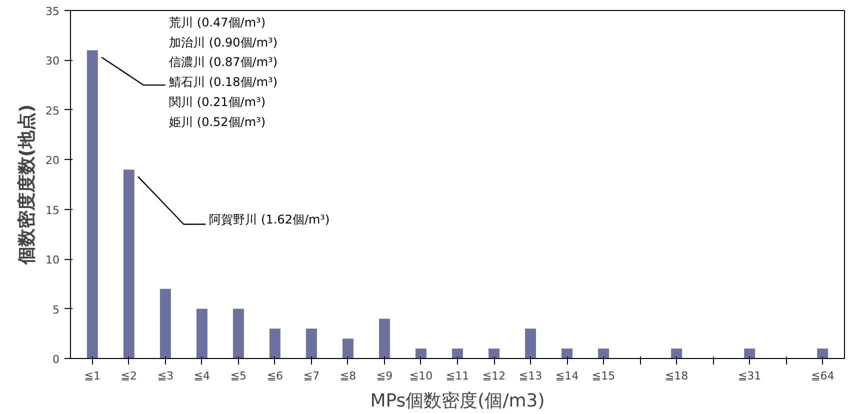 The height and width of the screenshot is (414, 856). What do you see at coordinates (53, 111) in the screenshot?
I see `y-tick-label: 25` at bounding box center [53, 111].